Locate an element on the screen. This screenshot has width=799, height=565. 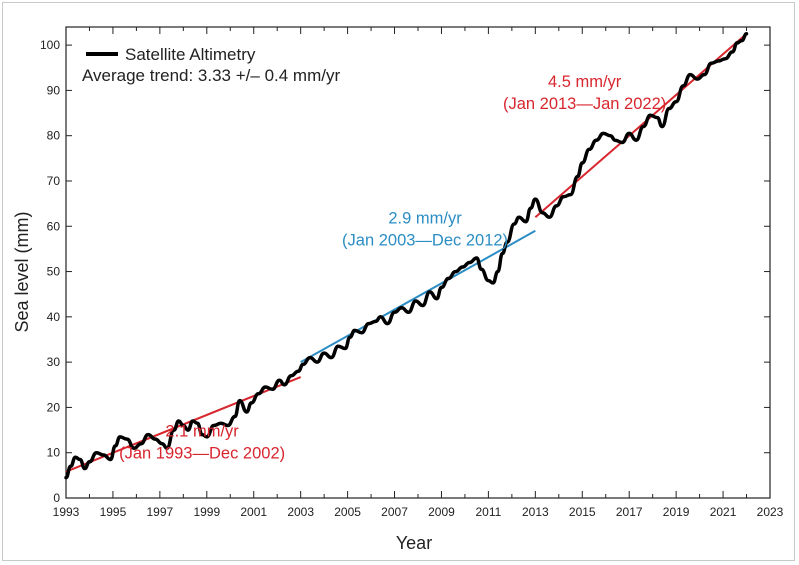
x-tick-label-1995: 1995 is located at coordinates (113, 512).